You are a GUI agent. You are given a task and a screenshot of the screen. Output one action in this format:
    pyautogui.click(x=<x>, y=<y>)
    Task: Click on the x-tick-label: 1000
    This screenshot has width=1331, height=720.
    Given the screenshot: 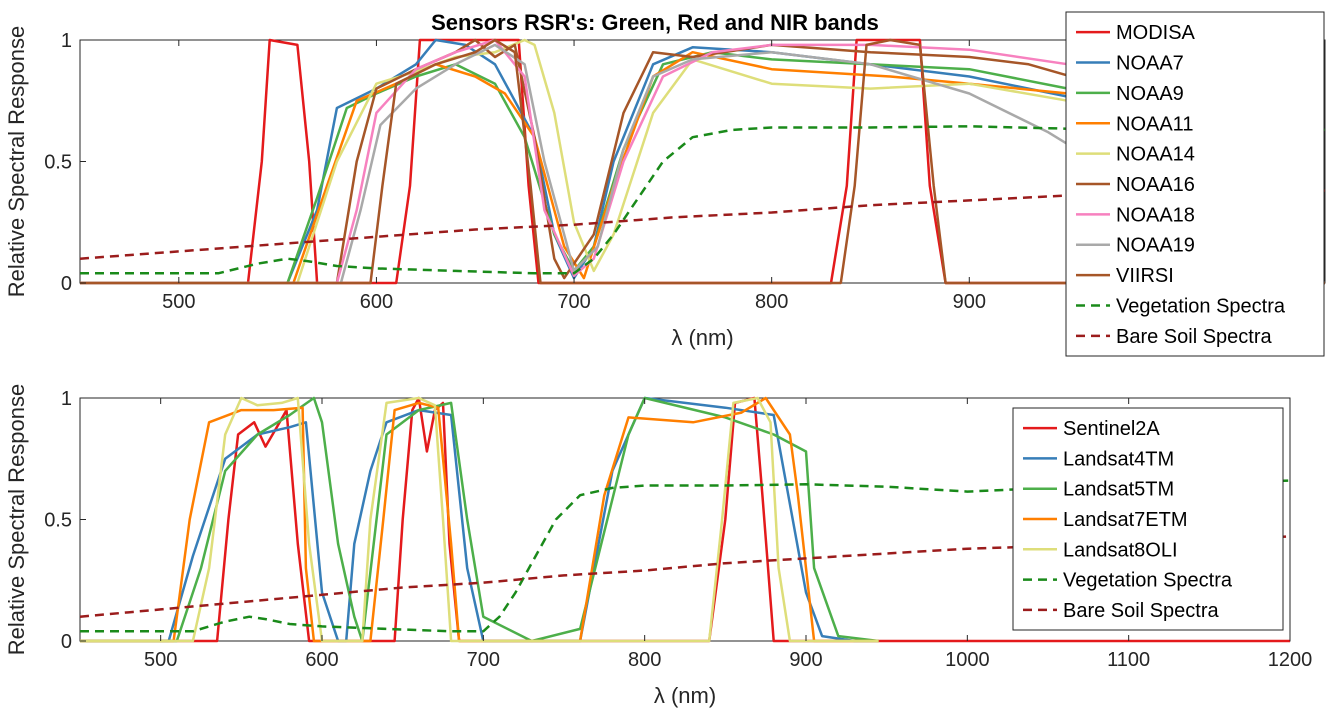 What is the action you would take?
    pyautogui.click(x=967, y=660)
    